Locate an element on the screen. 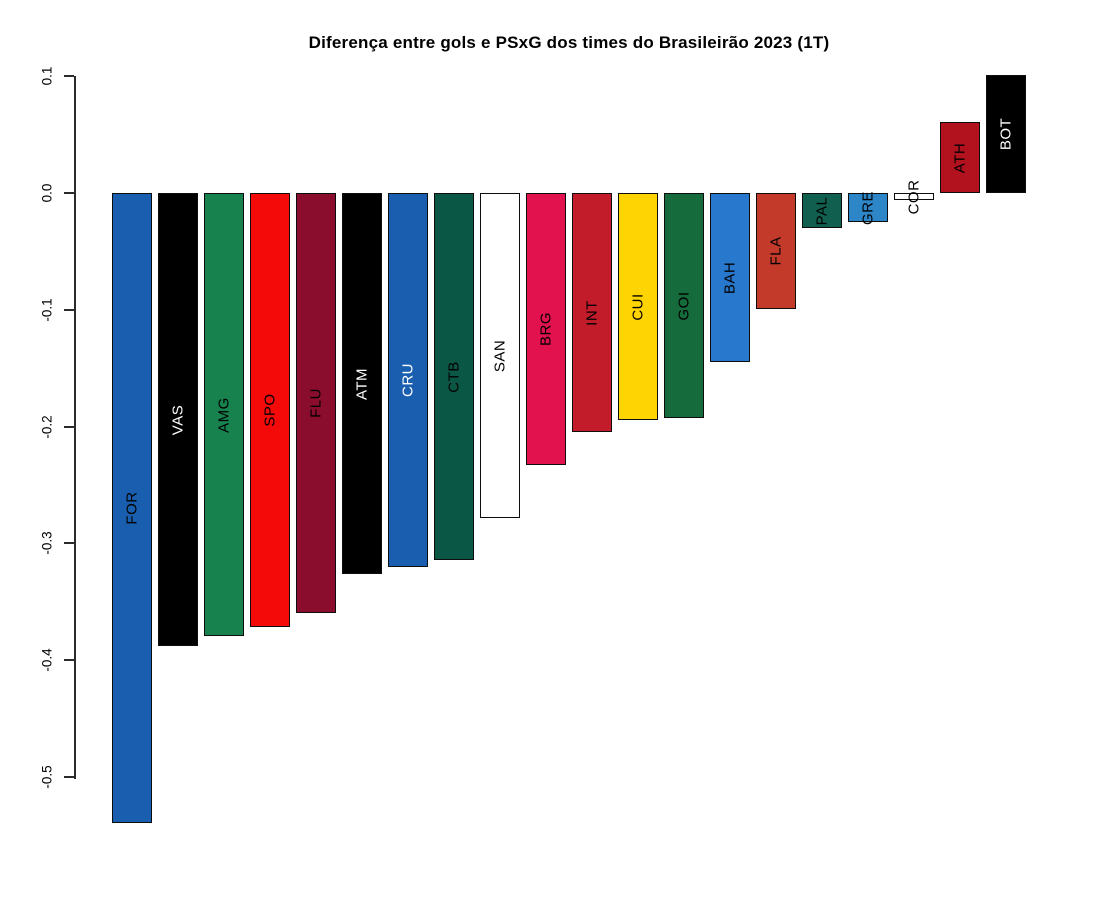  y-axis-tick-label: -0.4 is located at coordinates (47, 660).